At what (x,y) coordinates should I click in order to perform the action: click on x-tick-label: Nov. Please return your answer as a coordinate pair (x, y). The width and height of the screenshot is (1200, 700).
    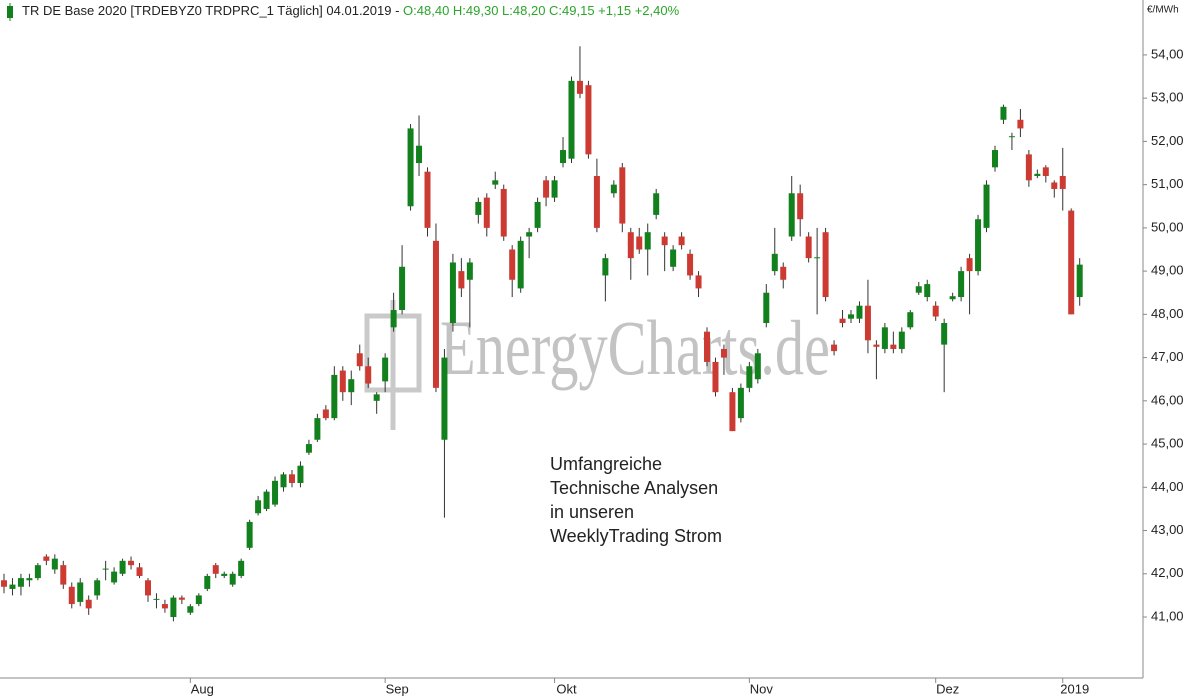
    Looking at the image, I should click on (762, 688).